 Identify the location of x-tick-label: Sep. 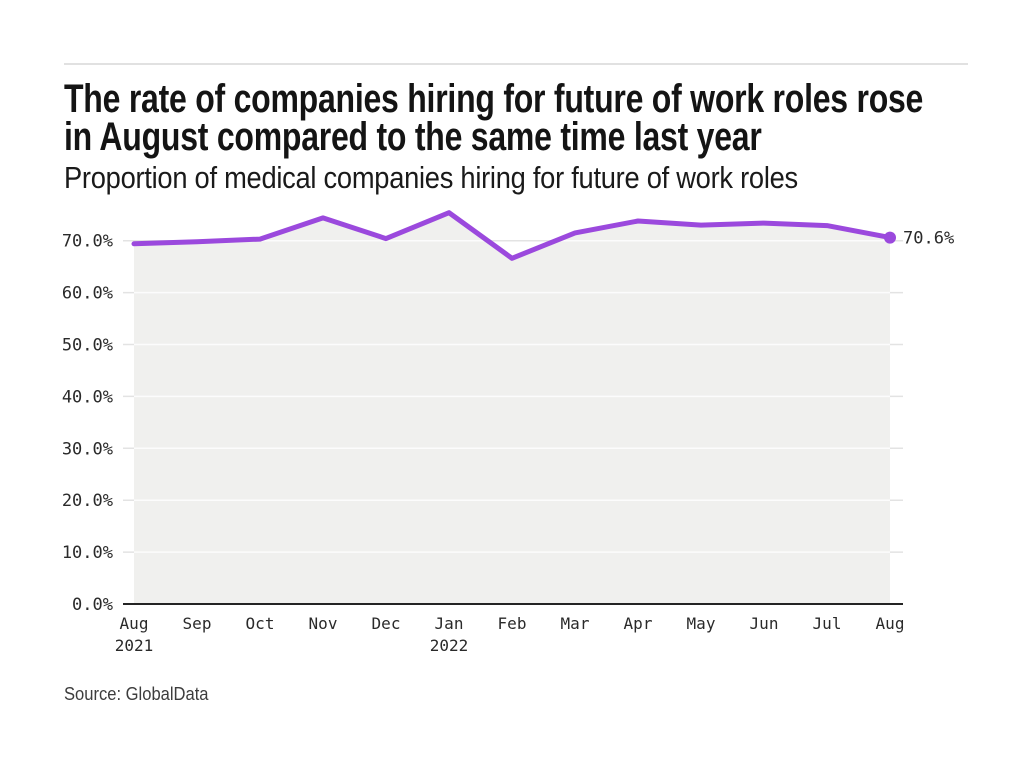
(197, 623).